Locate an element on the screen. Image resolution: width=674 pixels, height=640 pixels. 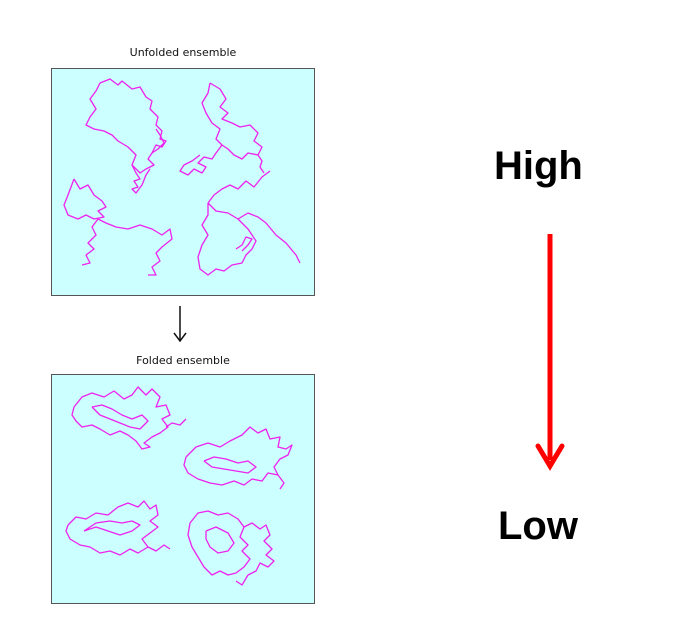
unfolded-ensemble-panel is located at coordinates (183, 182).